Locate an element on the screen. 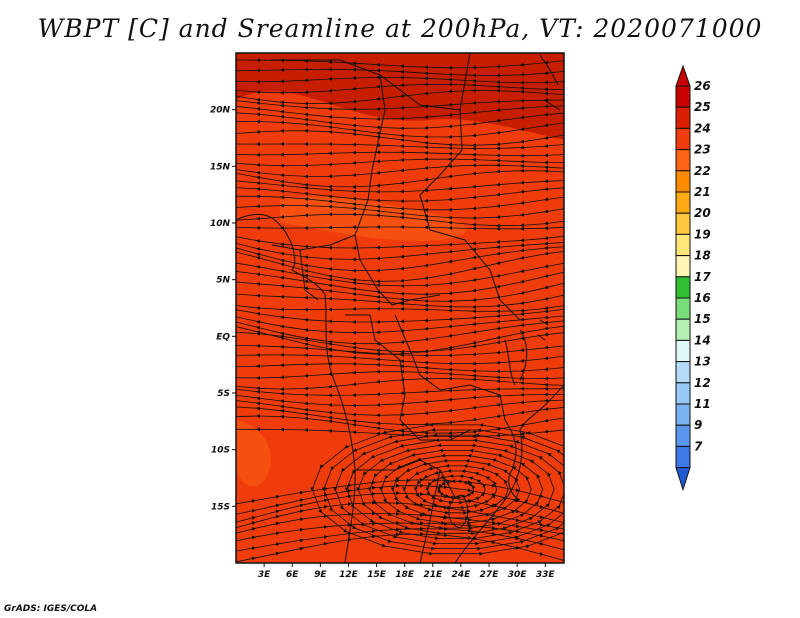  lat-tick-label: 5S is located at coordinates (223, 394).